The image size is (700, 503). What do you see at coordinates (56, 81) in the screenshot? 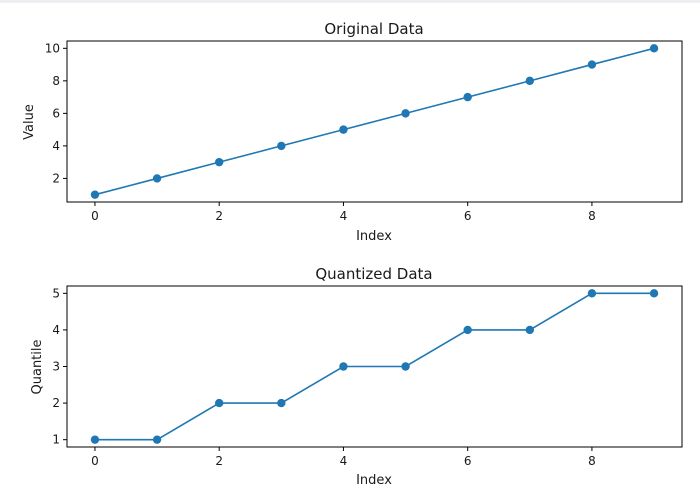
I see `y-tick-label: 8` at bounding box center [56, 81].